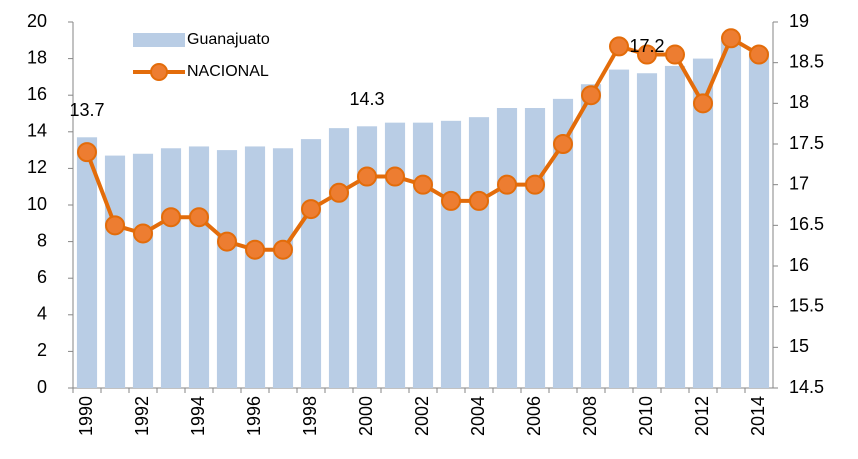 The height and width of the screenshot is (459, 858). What do you see at coordinates (366, 416) in the screenshot?
I see `x-tick-label: 2000` at bounding box center [366, 416].